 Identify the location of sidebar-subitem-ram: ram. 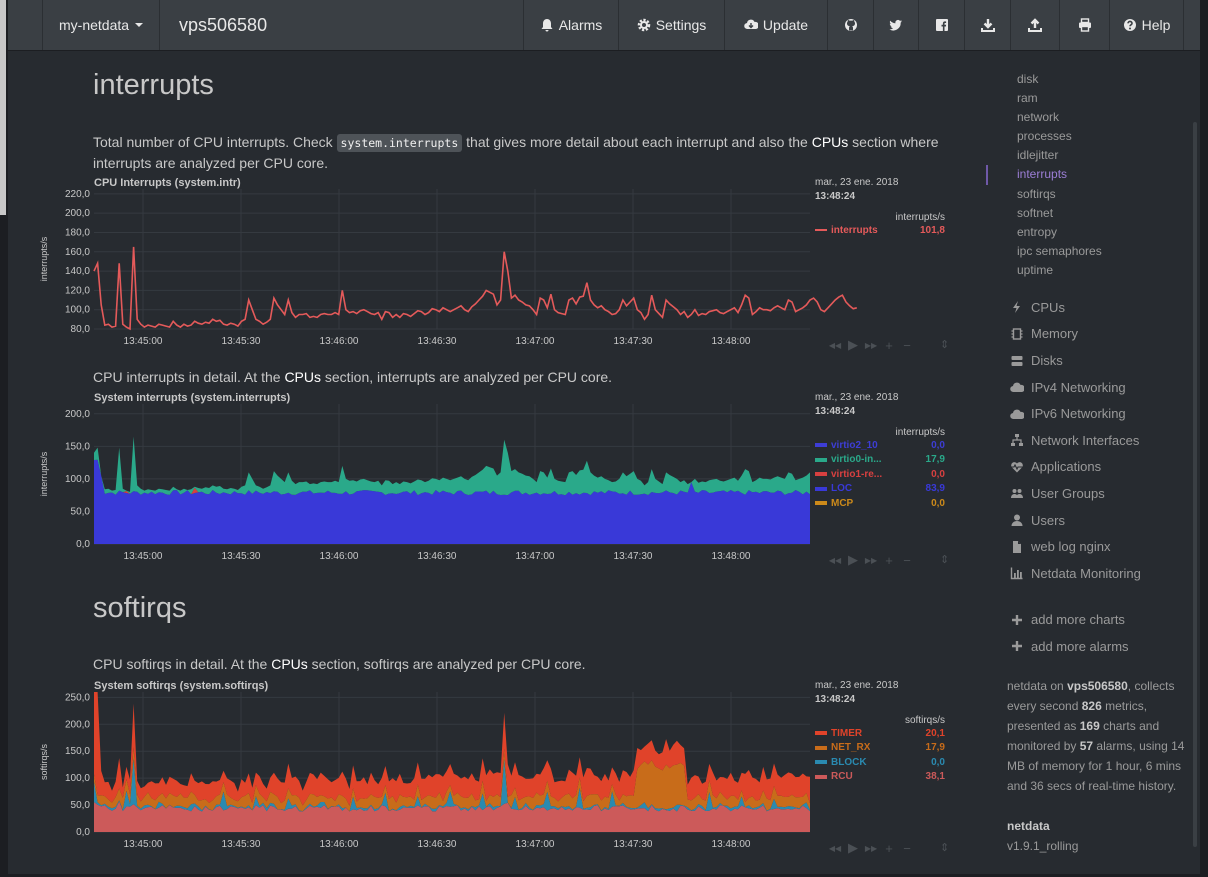
(1027, 98).